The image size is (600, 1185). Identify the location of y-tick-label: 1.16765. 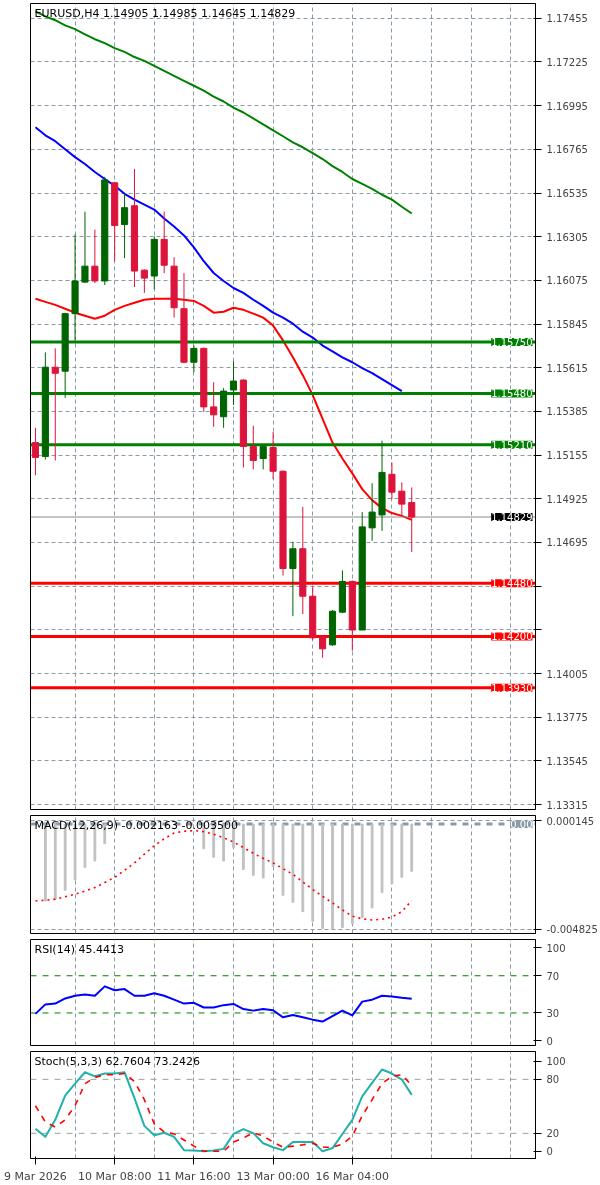
(567, 150).